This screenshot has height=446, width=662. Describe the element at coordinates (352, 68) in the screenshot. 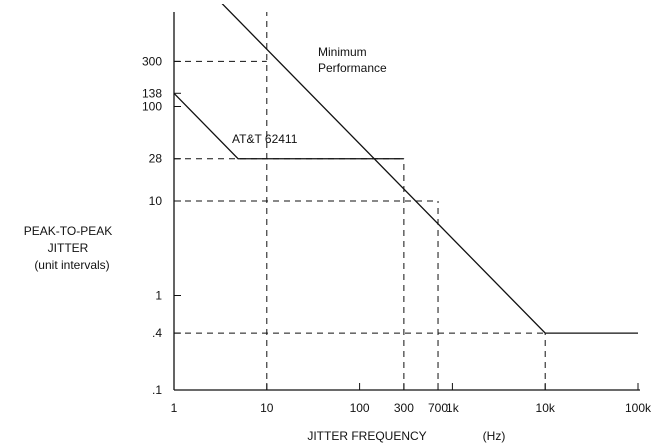

I see `series-label-minimum-performance-line2: Performance` at that location.